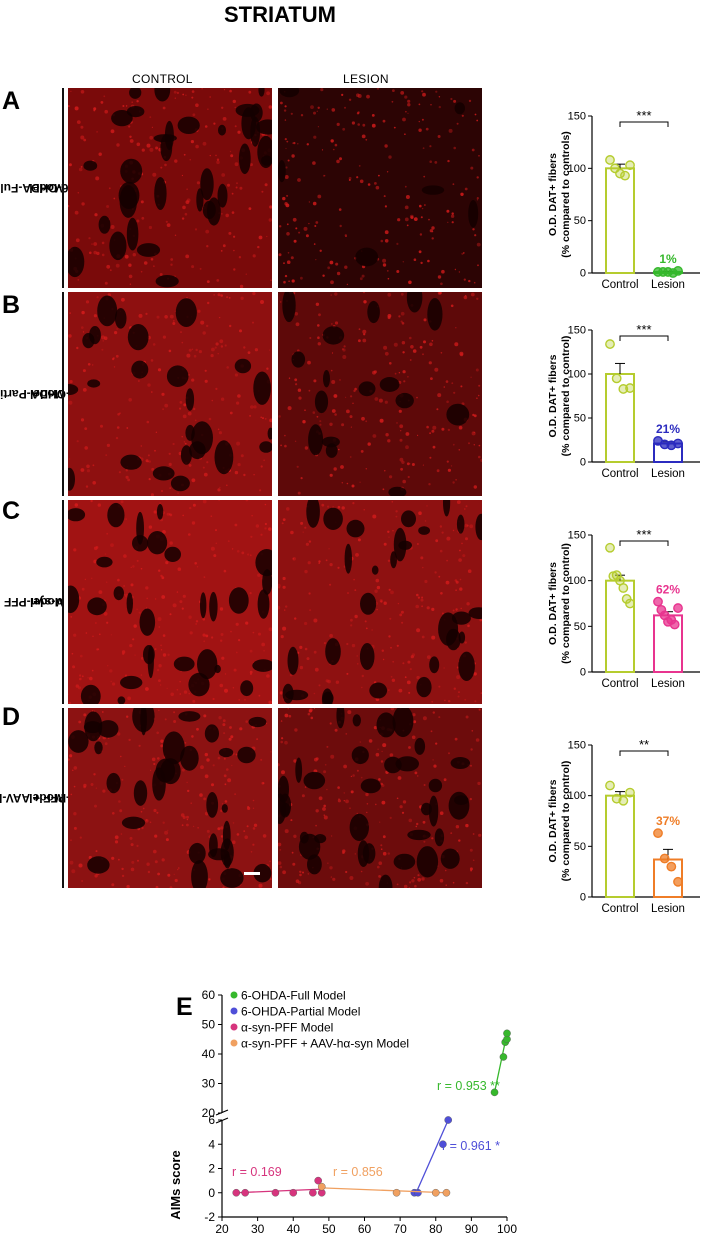  What do you see at coordinates (472, 1229) in the screenshot?
I see `x-tick-label: 90` at bounding box center [472, 1229].